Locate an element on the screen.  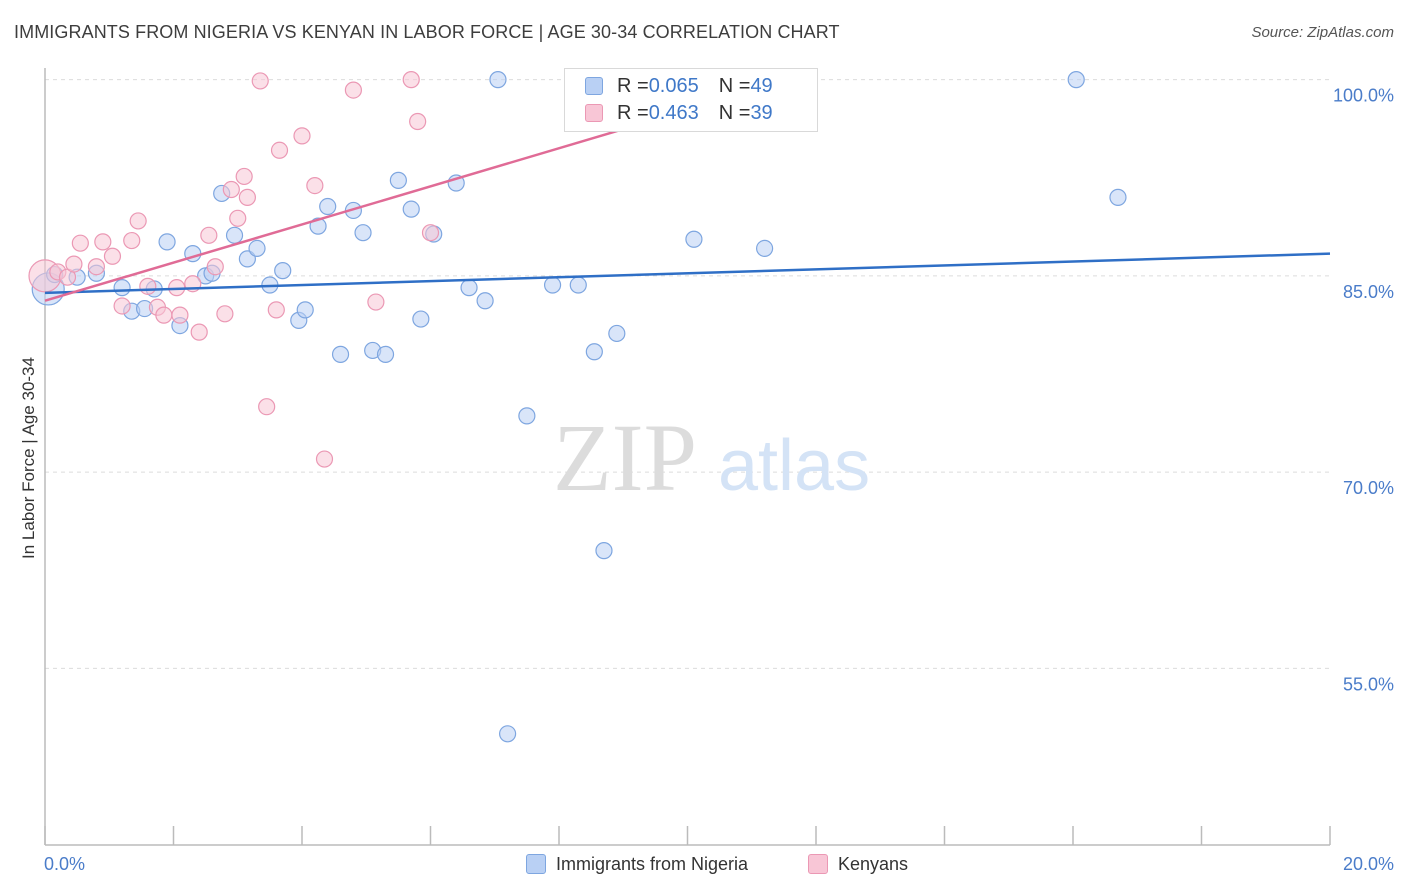
x-tick-label: 20.0% is located at coordinates (1368, 864).